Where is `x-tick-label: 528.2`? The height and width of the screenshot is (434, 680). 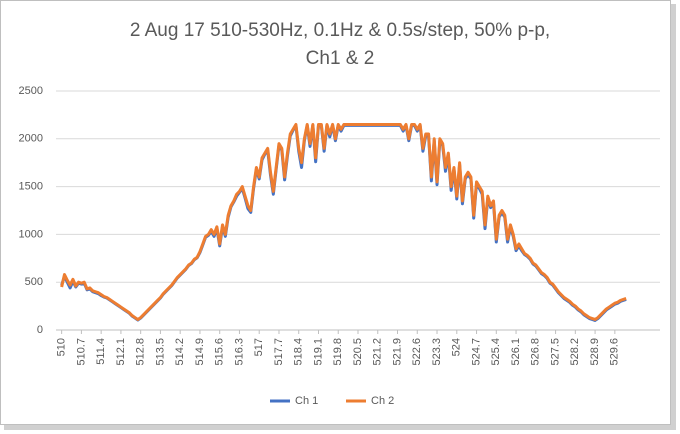 x-tick-label: 528.2 is located at coordinates (575, 352).